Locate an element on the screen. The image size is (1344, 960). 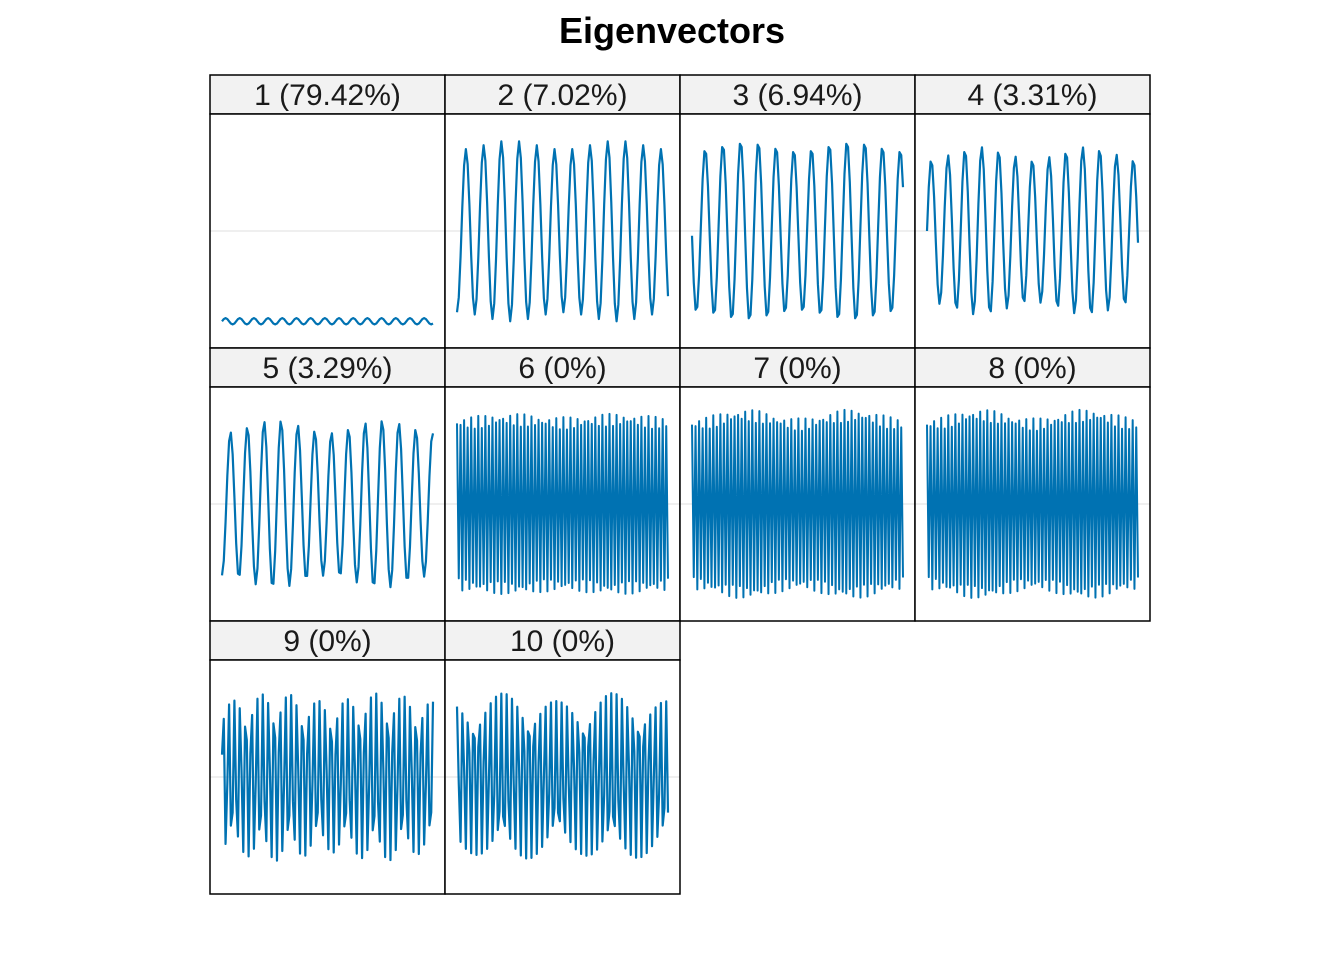
panel-6-strip-label: 6 (0%) is located at coordinates (562, 368).